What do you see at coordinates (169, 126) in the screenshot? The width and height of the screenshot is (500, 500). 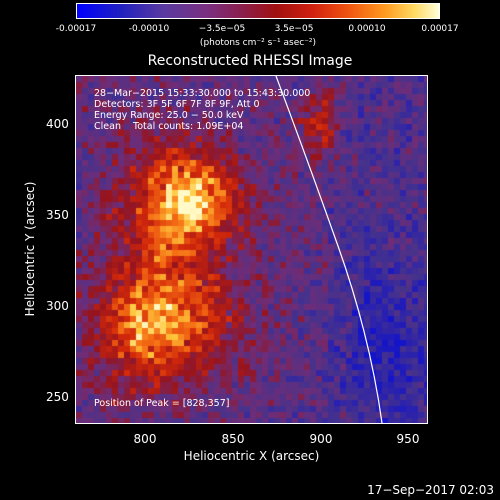 I see `info-clean: Clean Total counts: 1.09E+04` at bounding box center [169, 126].